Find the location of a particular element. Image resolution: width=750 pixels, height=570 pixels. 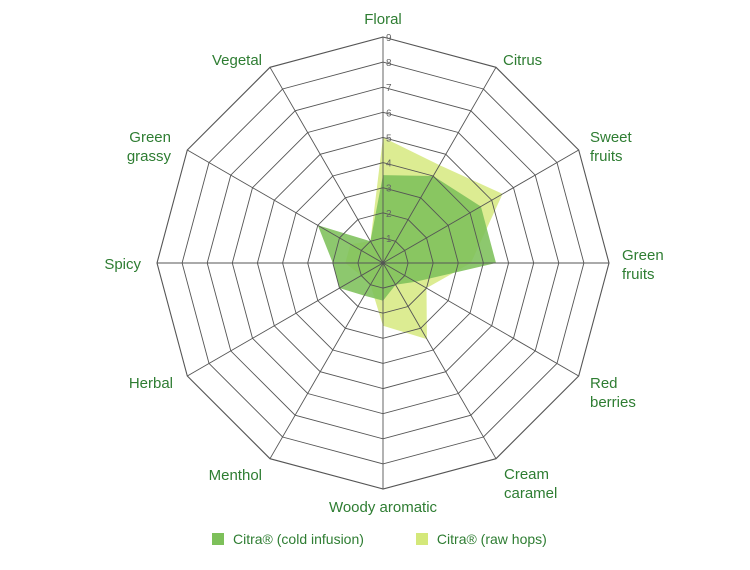

spoke-green-grassy is located at coordinates (285, 206).